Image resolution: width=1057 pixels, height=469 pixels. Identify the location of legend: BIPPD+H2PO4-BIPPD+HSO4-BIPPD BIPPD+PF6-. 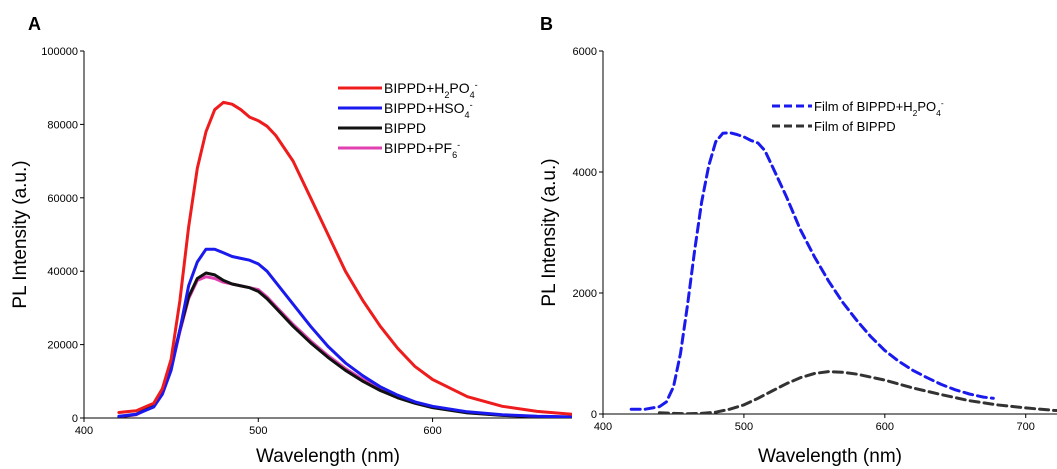
(408, 120).